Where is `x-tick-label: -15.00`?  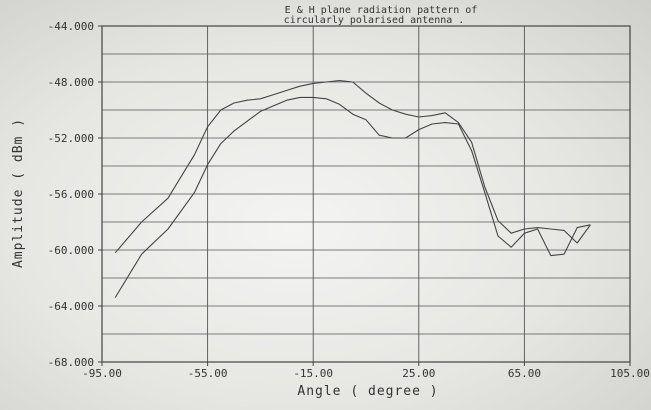 x-tick-label: -15.00 is located at coordinates (313, 373).